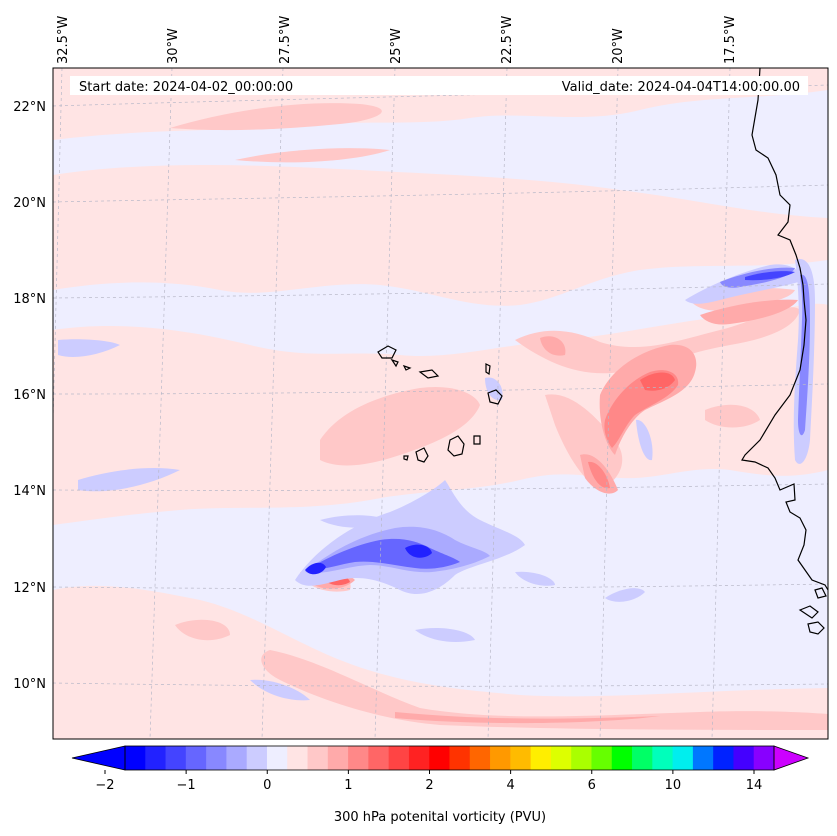 The height and width of the screenshot is (836, 837). What do you see at coordinates (429, 785) in the screenshot?
I see `colorbar-tick-label: 2` at bounding box center [429, 785].